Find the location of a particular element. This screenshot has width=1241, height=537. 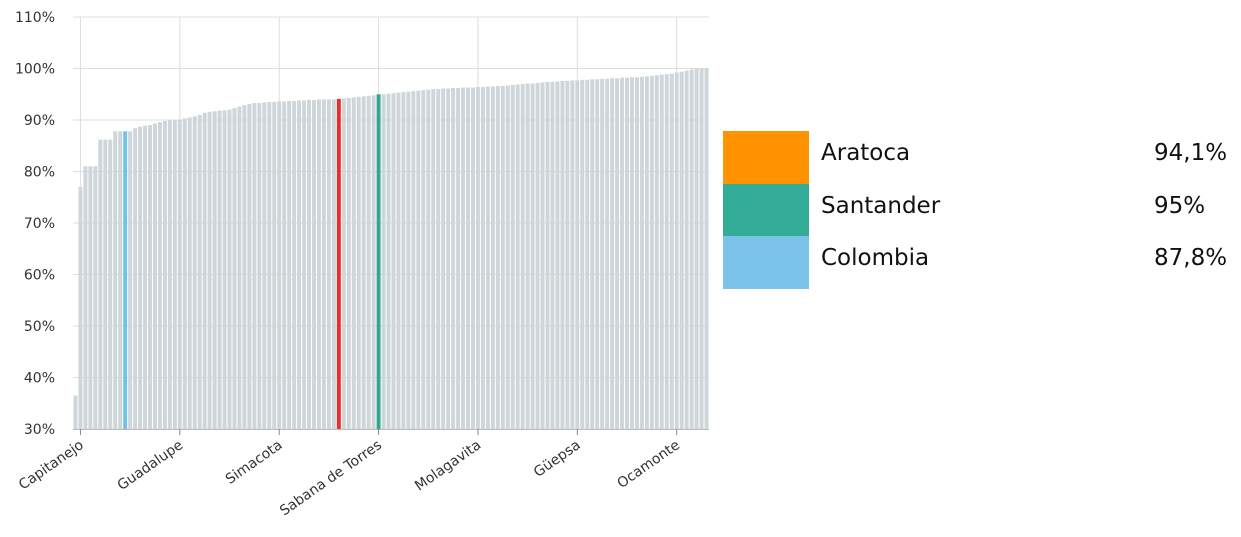

y-tick-label: 100% is located at coordinates (35, 70).